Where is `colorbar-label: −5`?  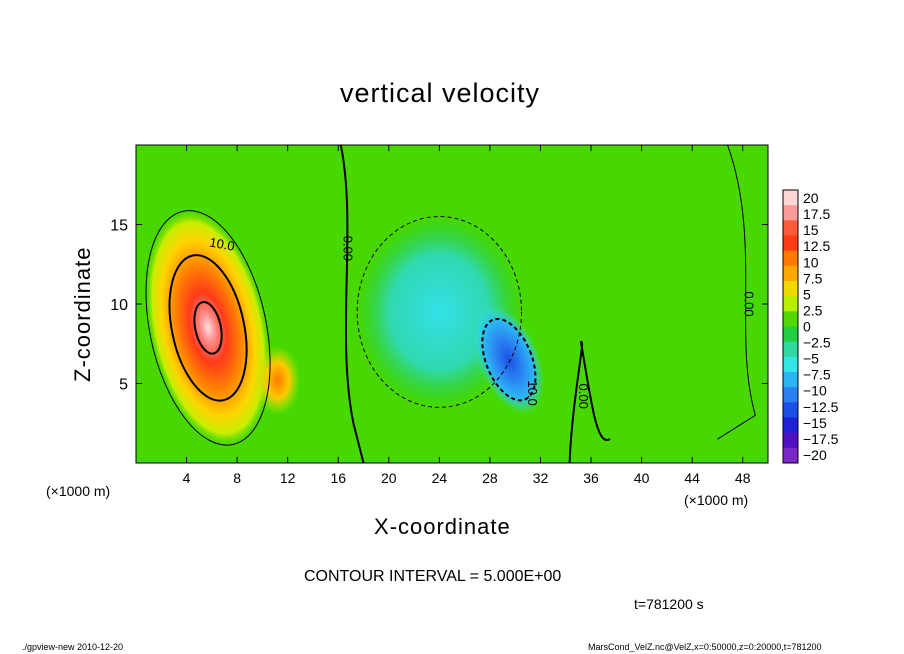 colorbar-label: −5 is located at coordinates (811, 359).